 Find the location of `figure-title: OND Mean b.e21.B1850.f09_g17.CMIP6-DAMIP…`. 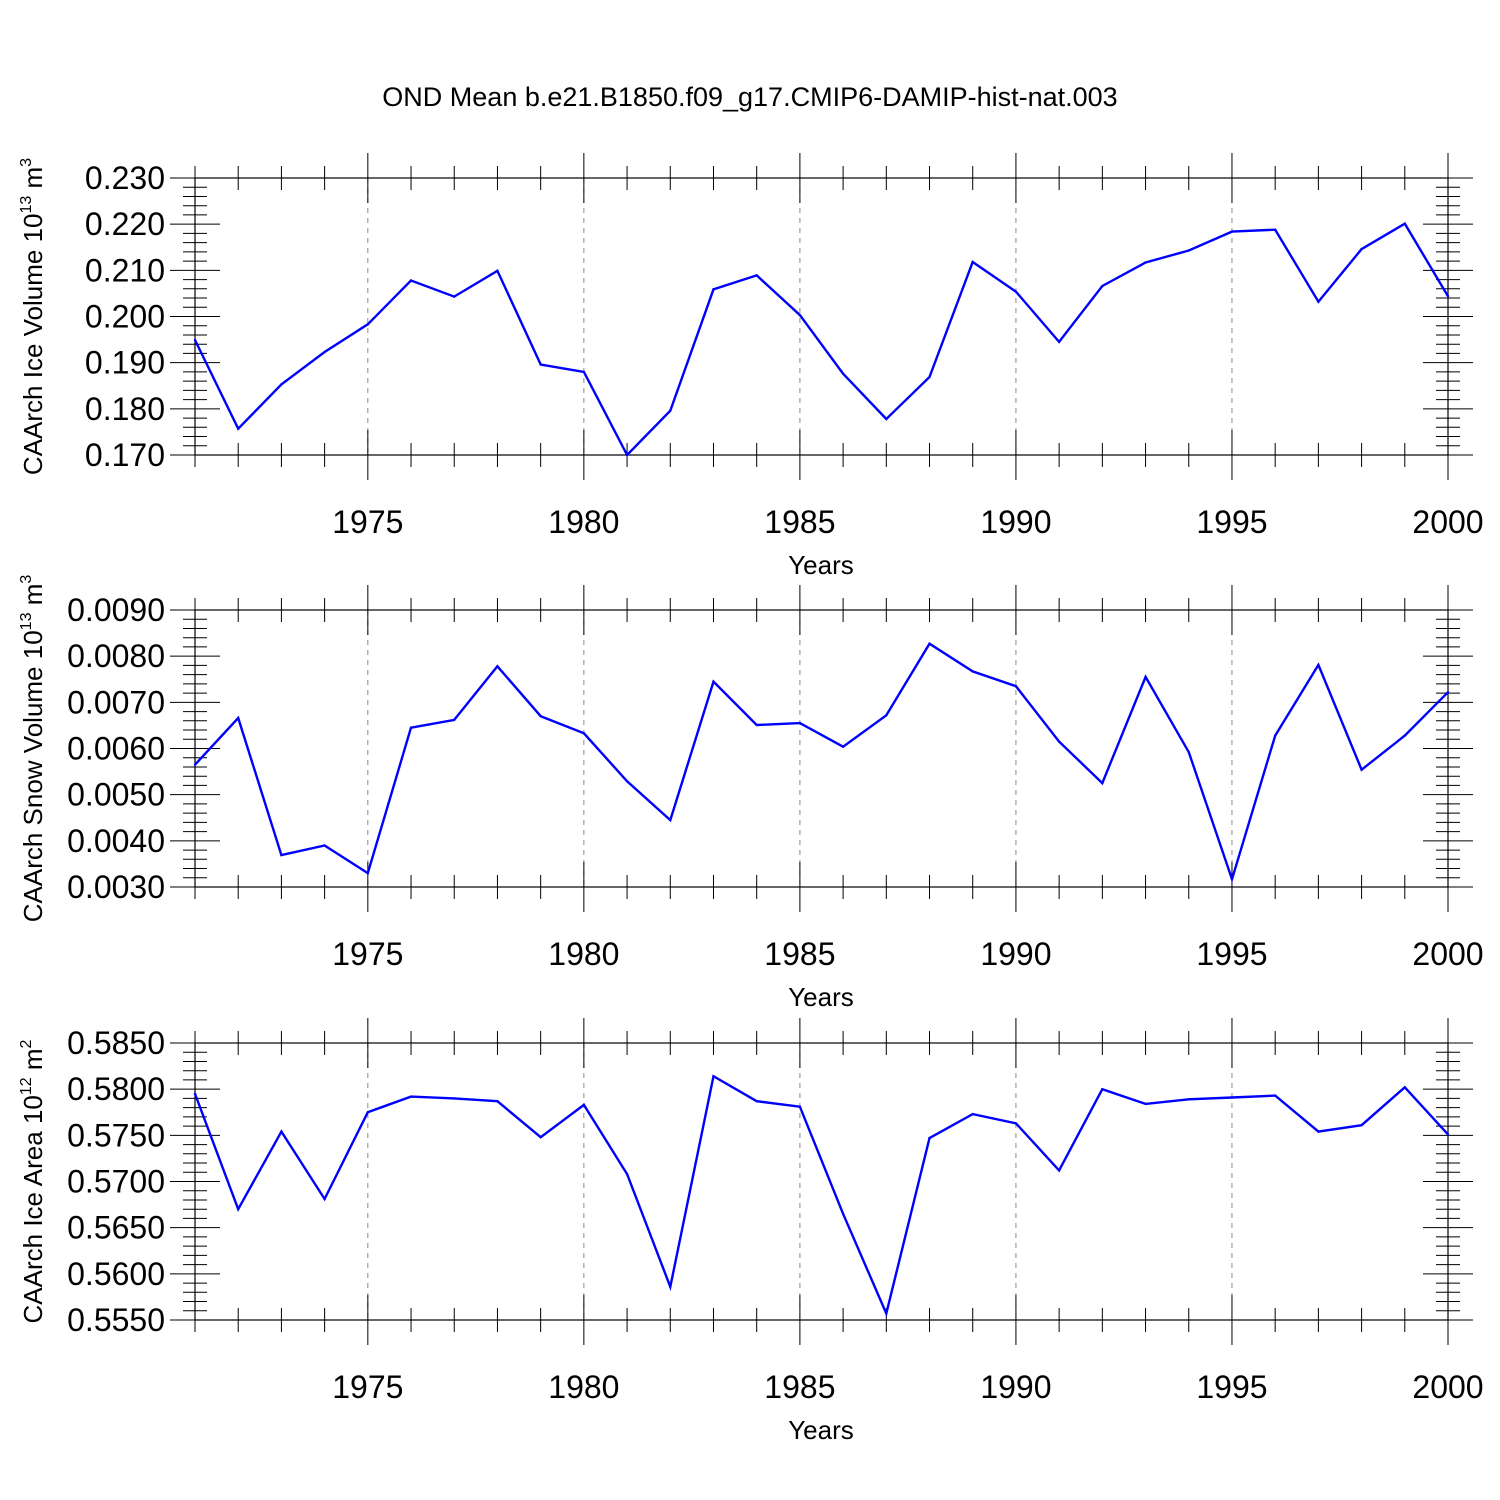

figure-title: OND Mean b.e21.B1850.f09_g17.CMIP6-DAMIP… is located at coordinates (749, 97).